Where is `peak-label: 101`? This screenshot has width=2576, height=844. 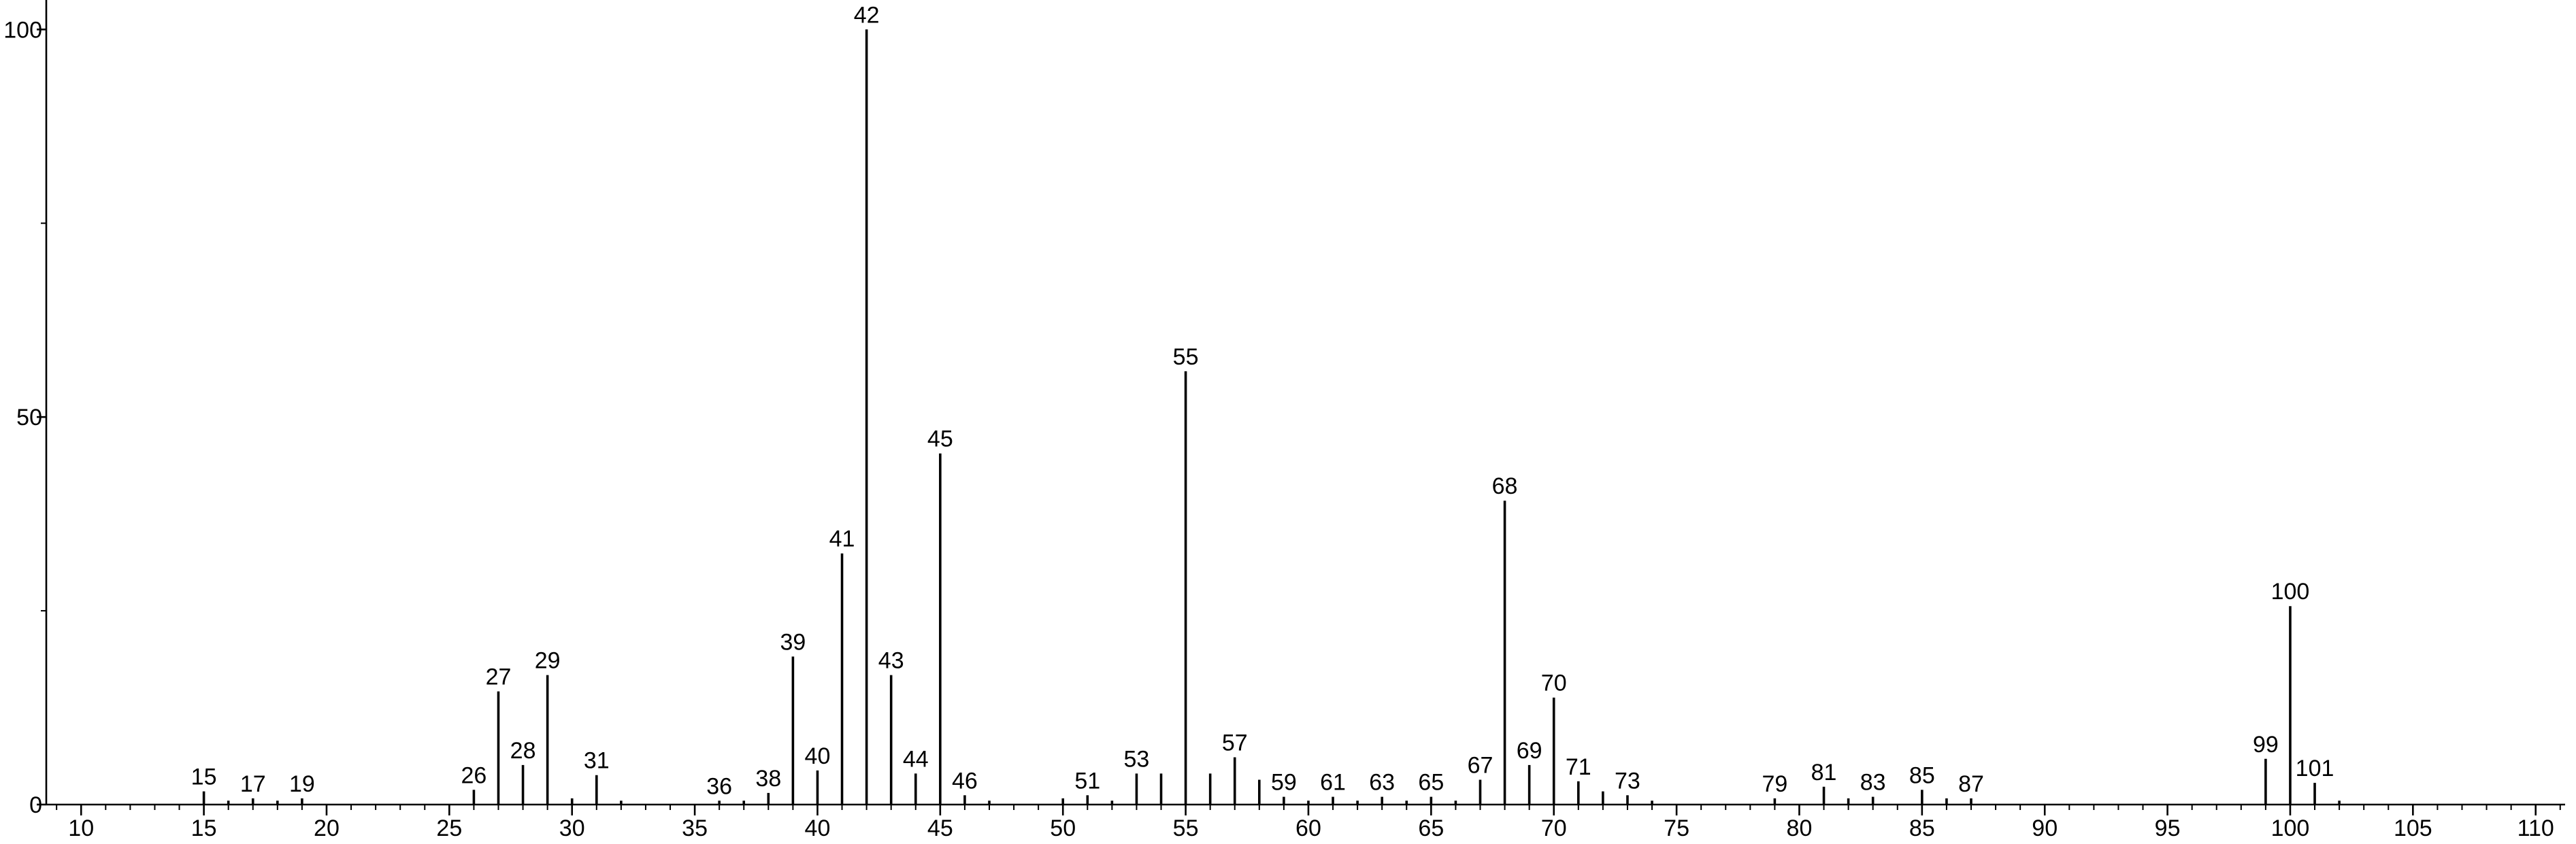 peak-label: 101 is located at coordinates (2315, 769).